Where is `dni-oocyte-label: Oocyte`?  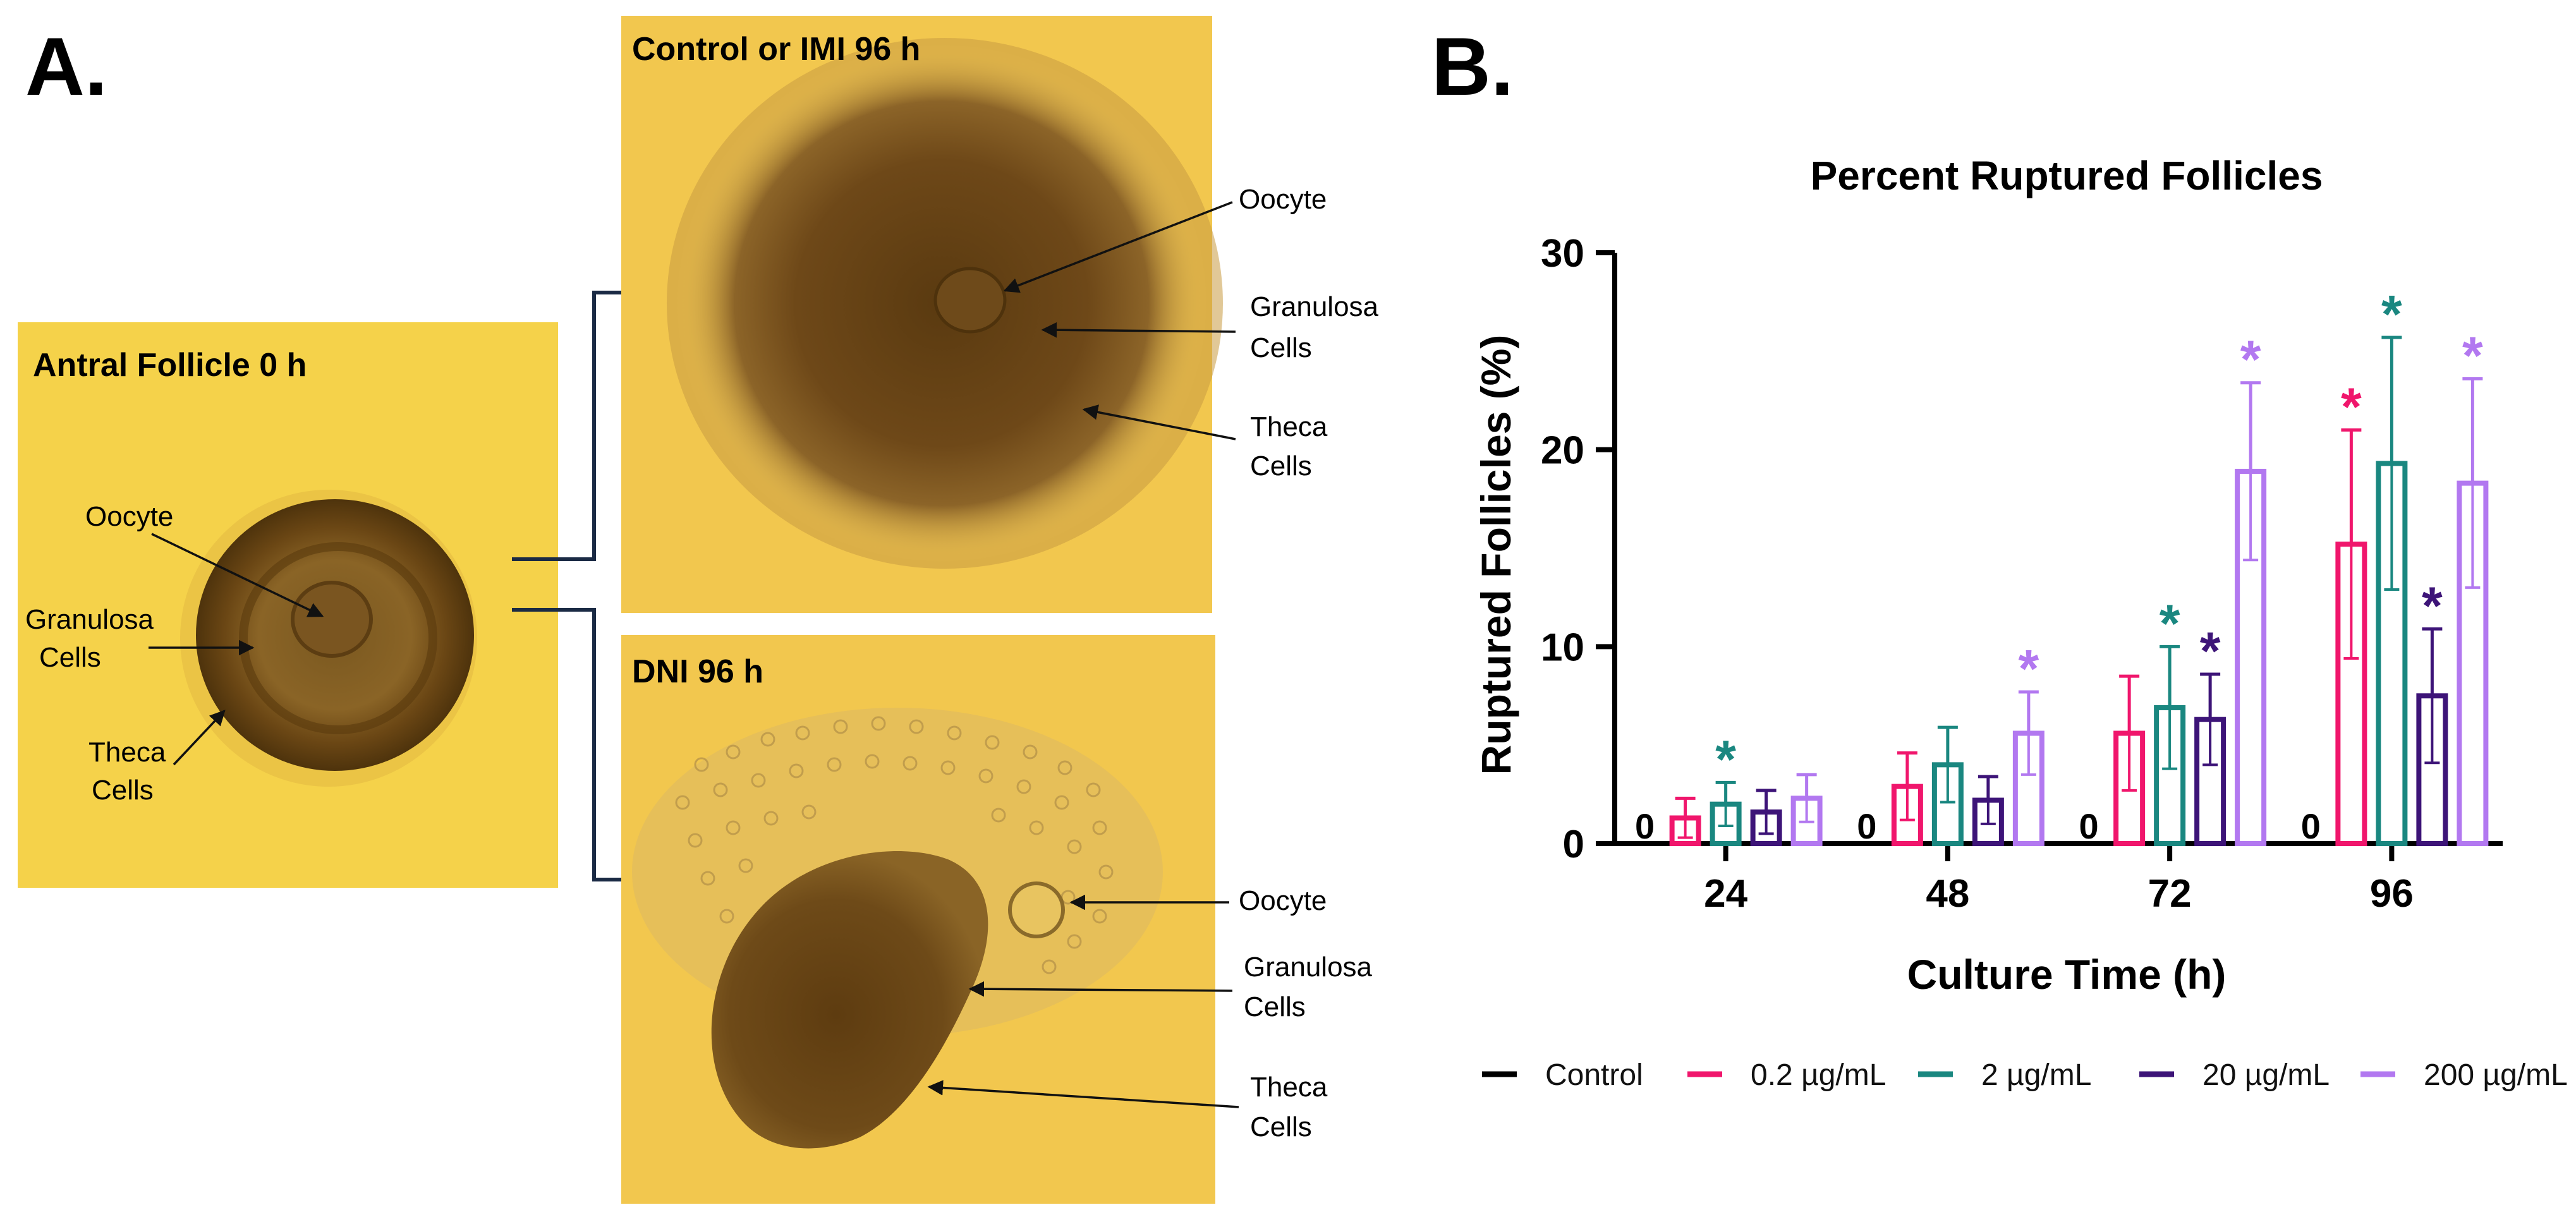 dni-oocyte-label: Oocyte is located at coordinates (1283, 900).